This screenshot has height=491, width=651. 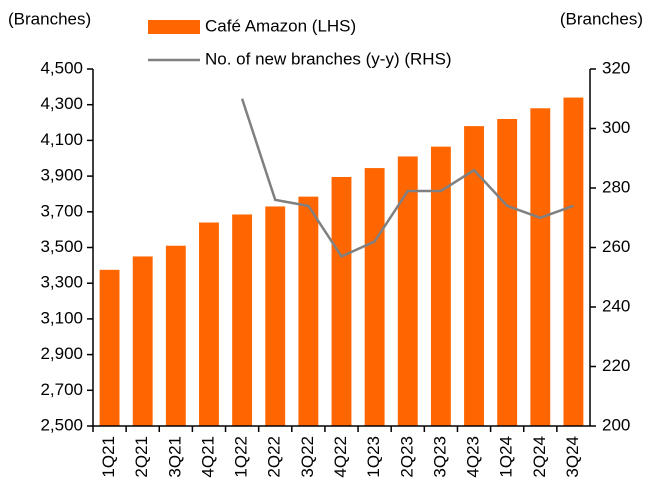 I want to click on y-tick-label: 2,700, so click(x=61, y=389).